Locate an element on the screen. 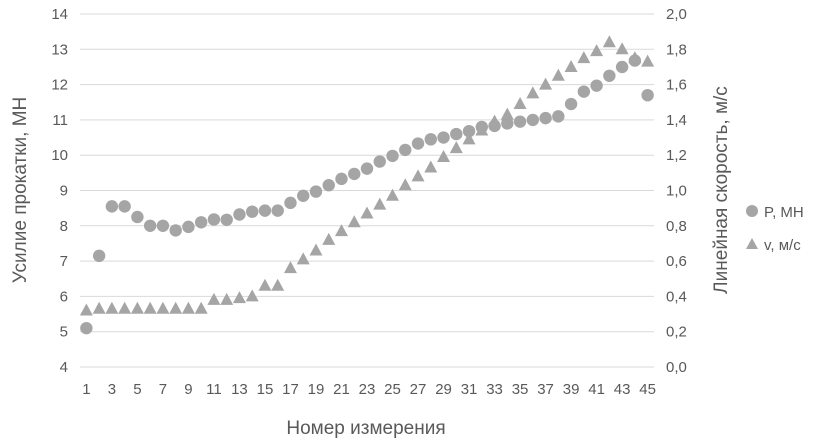 The width and height of the screenshot is (838, 441). x-tick-label: 41 is located at coordinates (596, 389).